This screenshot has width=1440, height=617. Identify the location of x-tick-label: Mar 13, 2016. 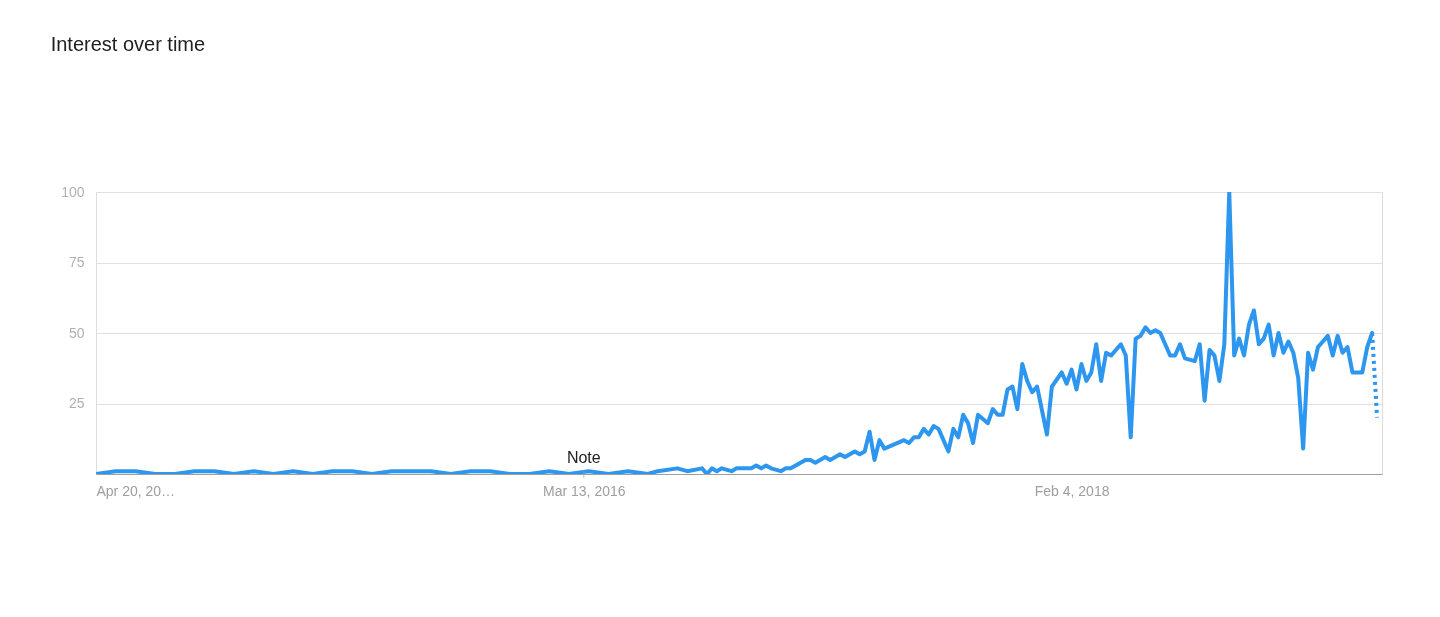
(584, 490).